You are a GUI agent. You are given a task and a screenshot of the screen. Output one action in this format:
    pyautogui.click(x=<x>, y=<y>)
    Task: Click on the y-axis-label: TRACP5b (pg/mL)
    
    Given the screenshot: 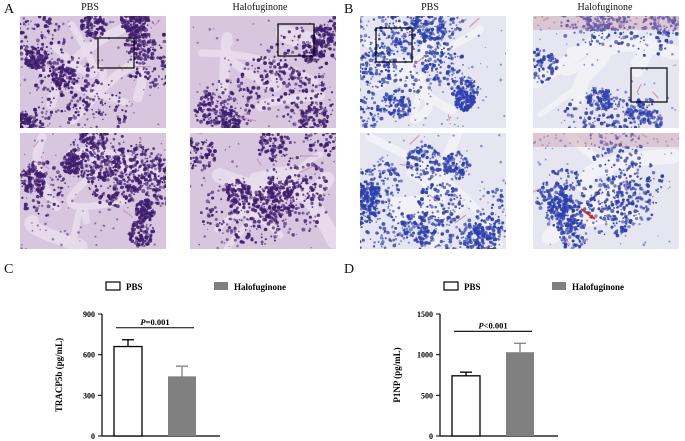 What is the action you would take?
    pyautogui.click(x=59, y=375)
    